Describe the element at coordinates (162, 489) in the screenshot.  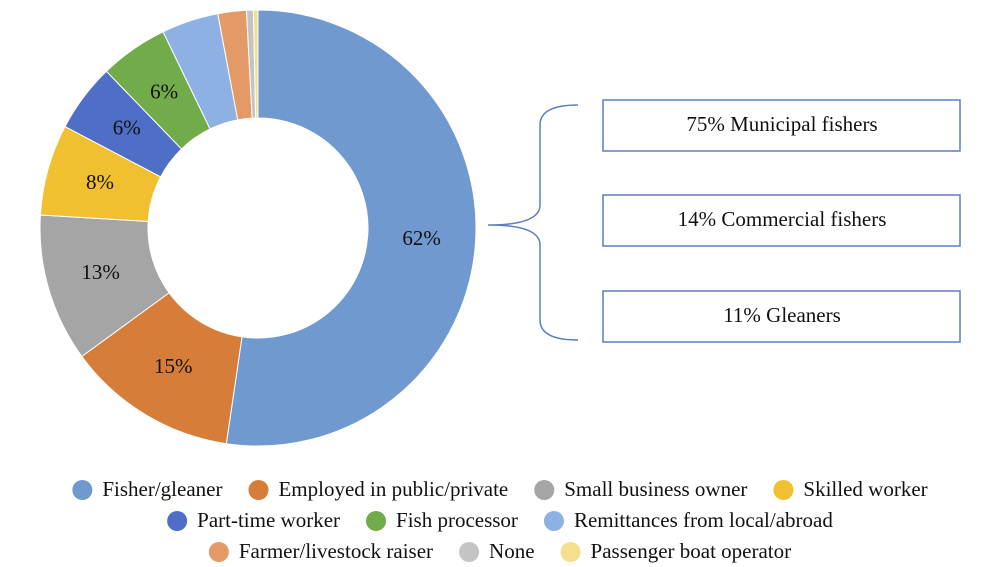
I see `legend-label: Fisher/gleaner` at that location.